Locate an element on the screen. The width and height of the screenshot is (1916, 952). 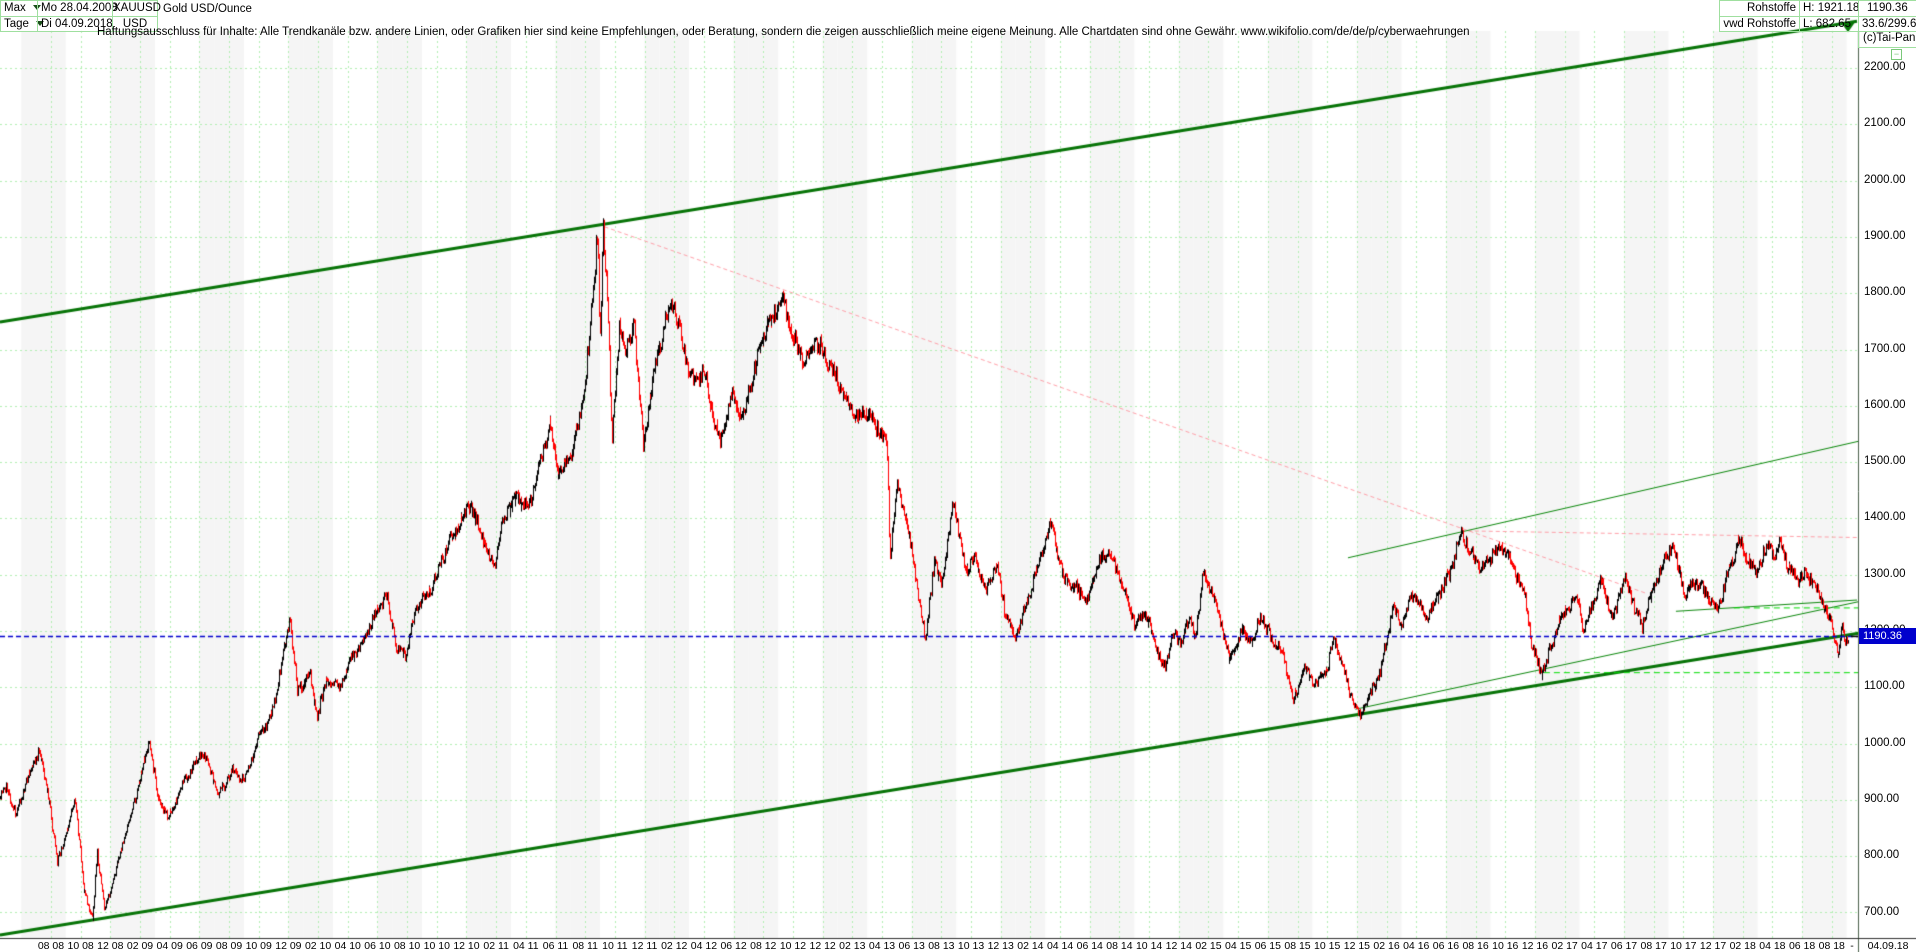
x-axis-label: 12 12 is located at coordinates (822, 946).